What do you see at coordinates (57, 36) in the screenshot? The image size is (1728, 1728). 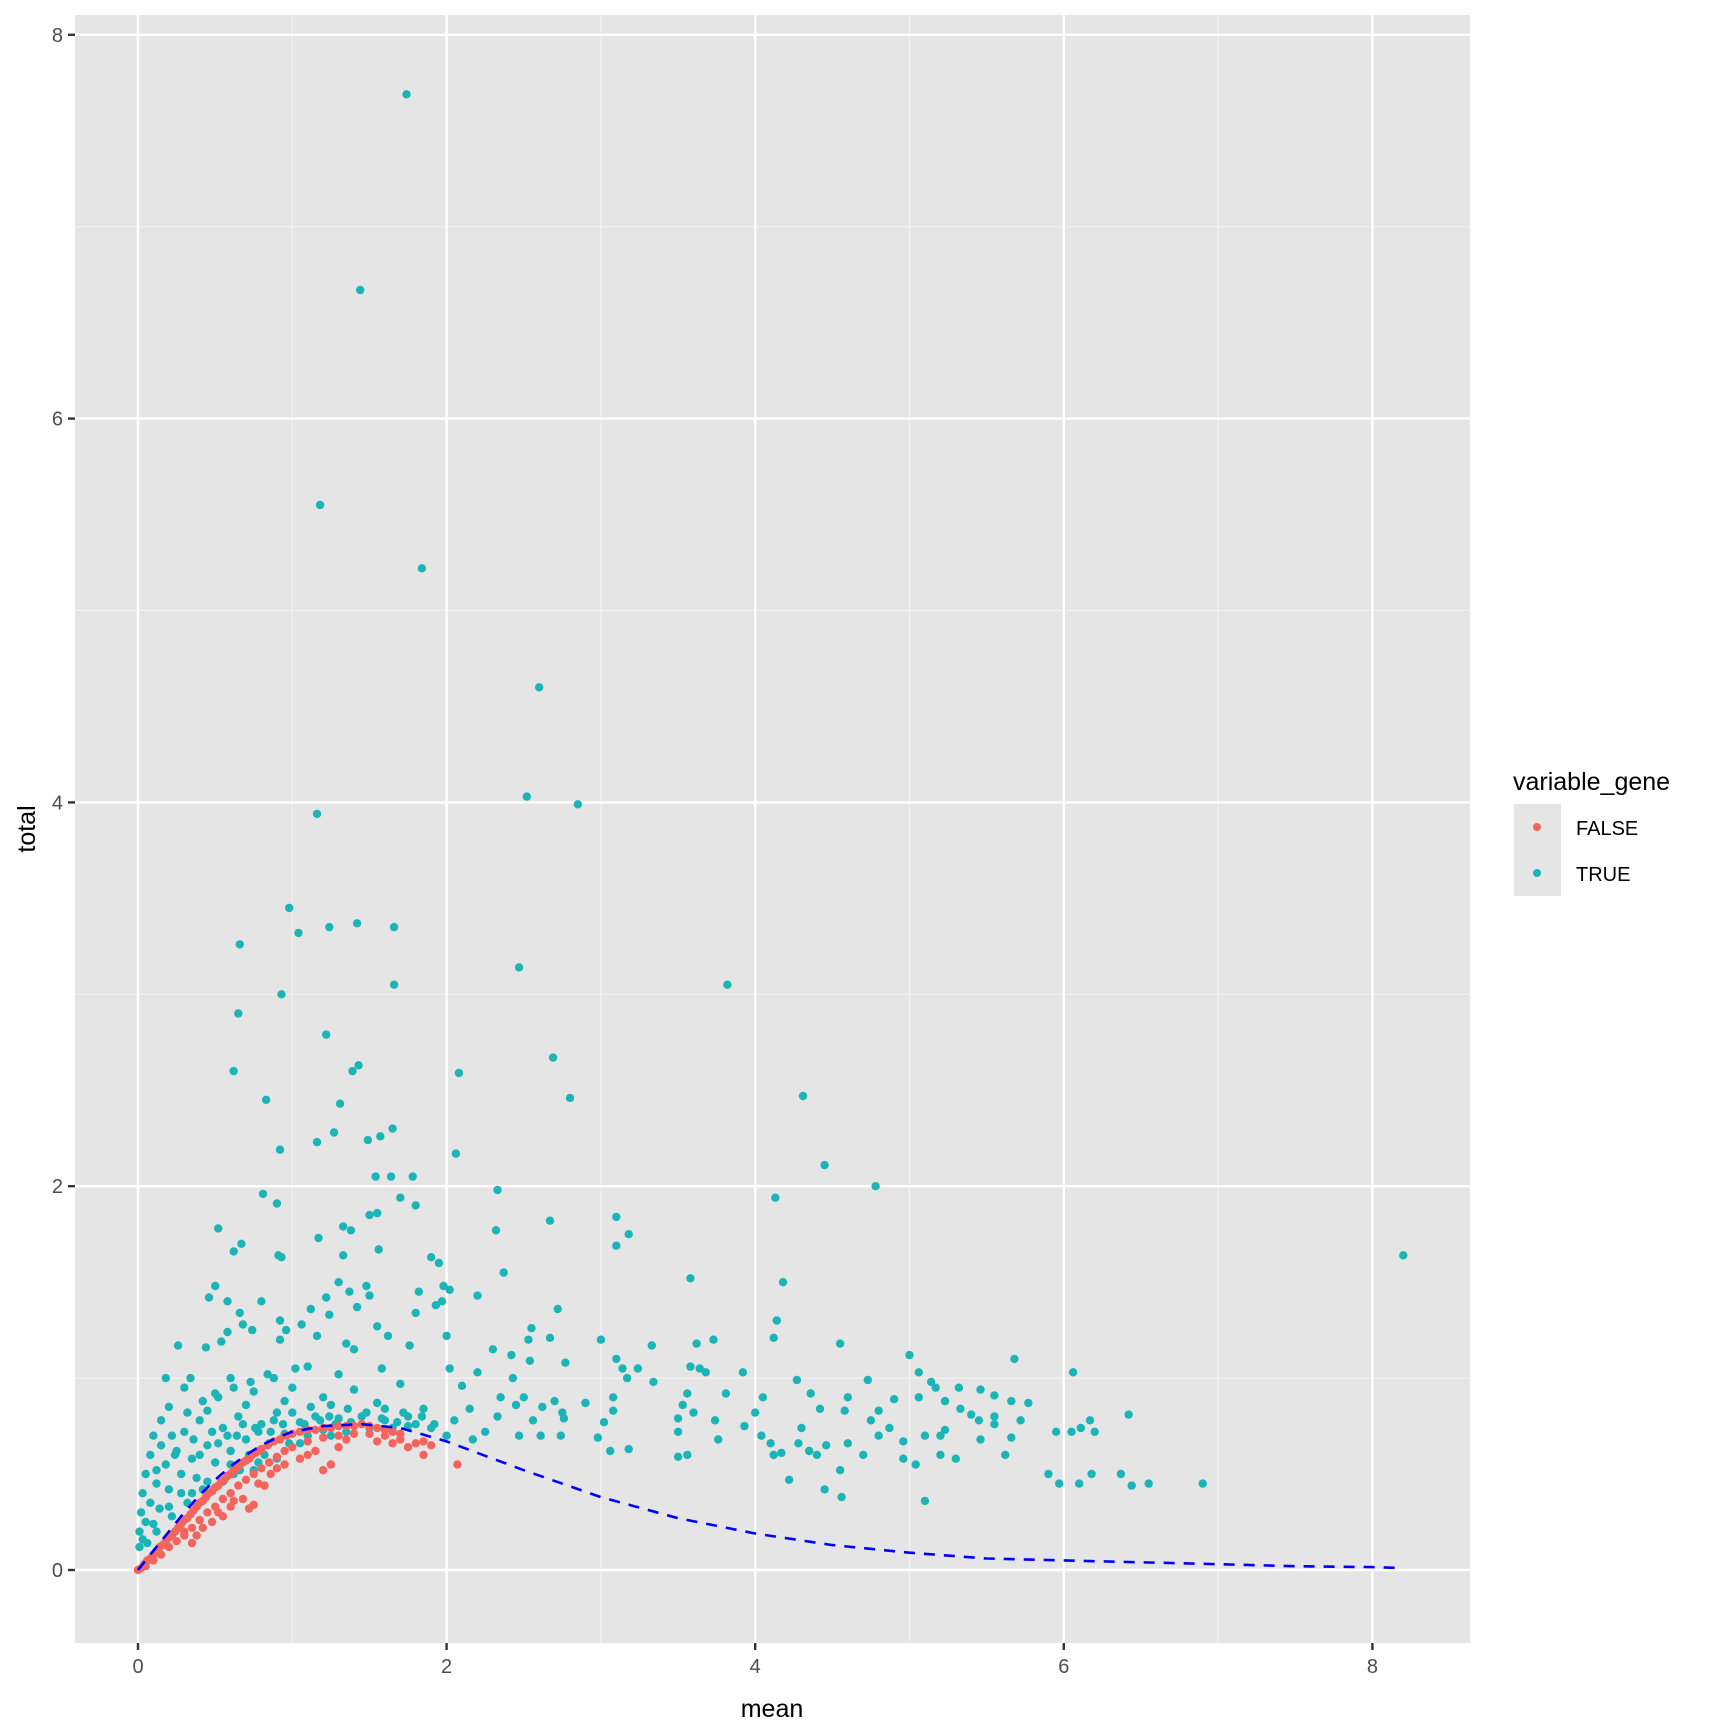 I see `y-tick-label: 8` at bounding box center [57, 36].